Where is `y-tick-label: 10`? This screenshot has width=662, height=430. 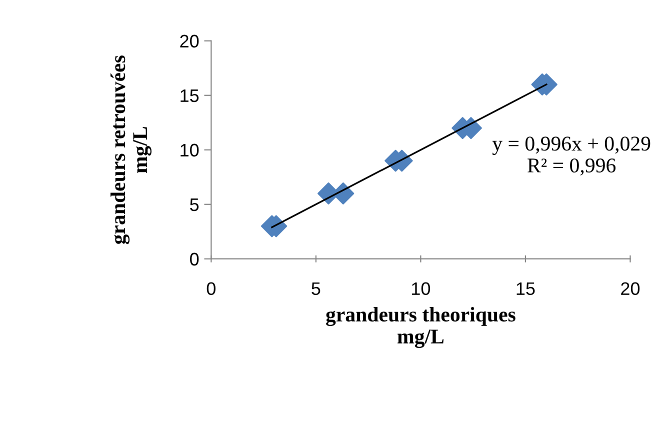 y-tick-label: 10 is located at coordinates (189, 150).